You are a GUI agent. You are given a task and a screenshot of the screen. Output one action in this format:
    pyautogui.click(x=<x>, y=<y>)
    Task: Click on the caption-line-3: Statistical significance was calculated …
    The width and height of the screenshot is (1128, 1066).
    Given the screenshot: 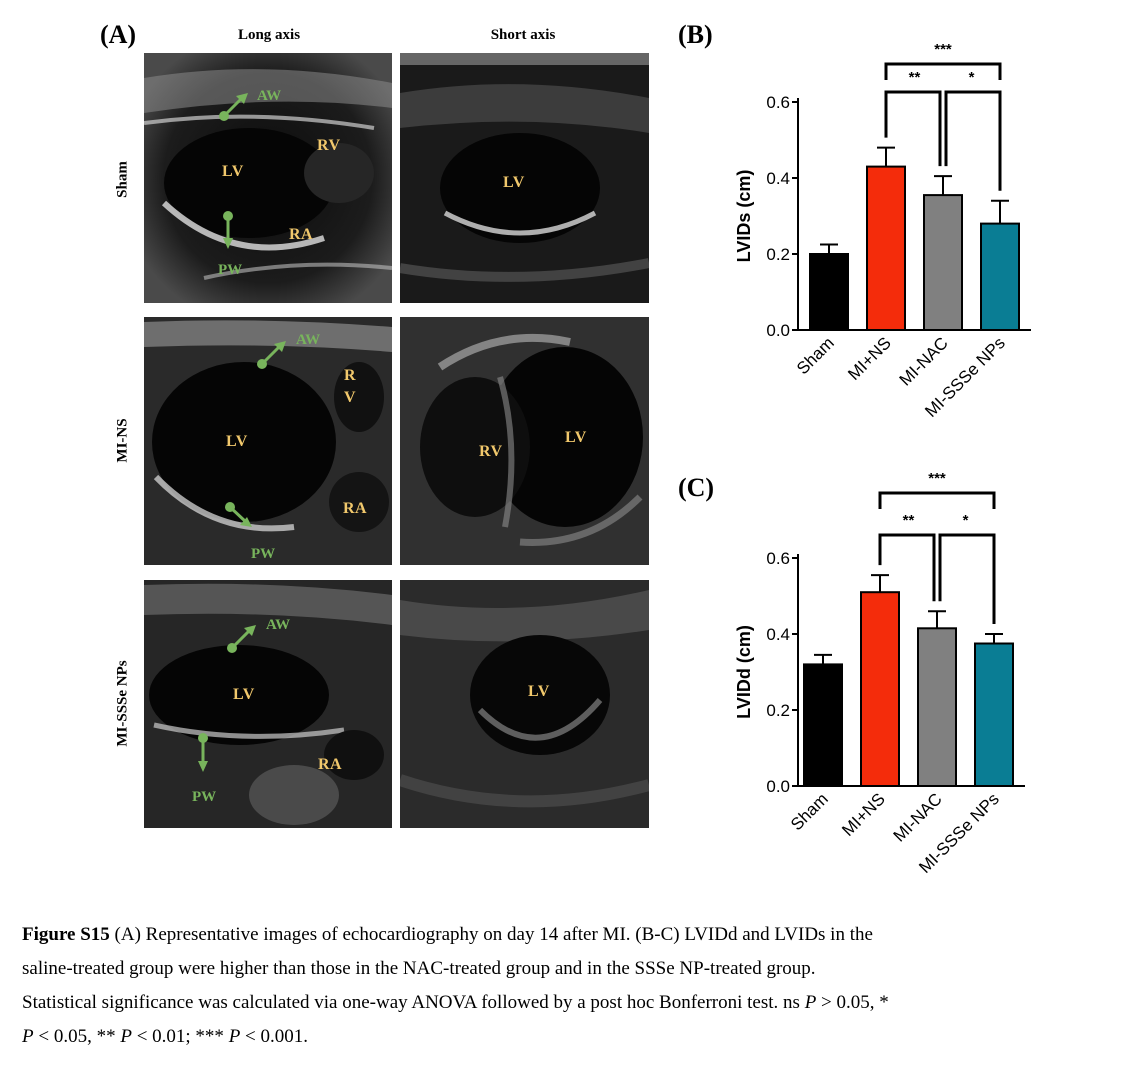 What is the action you would take?
    pyautogui.click(x=413, y=1002)
    